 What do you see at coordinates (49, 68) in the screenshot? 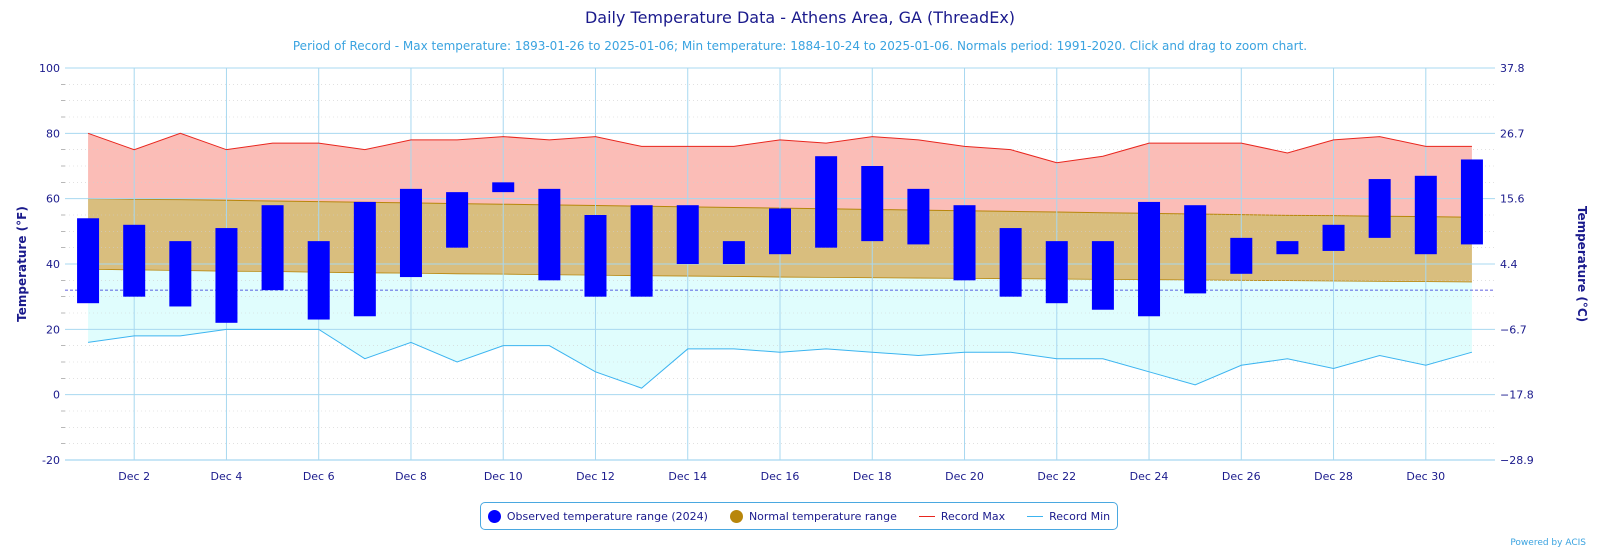
I see `y-tick-label-left: 100` at bounding box center [49, 68].